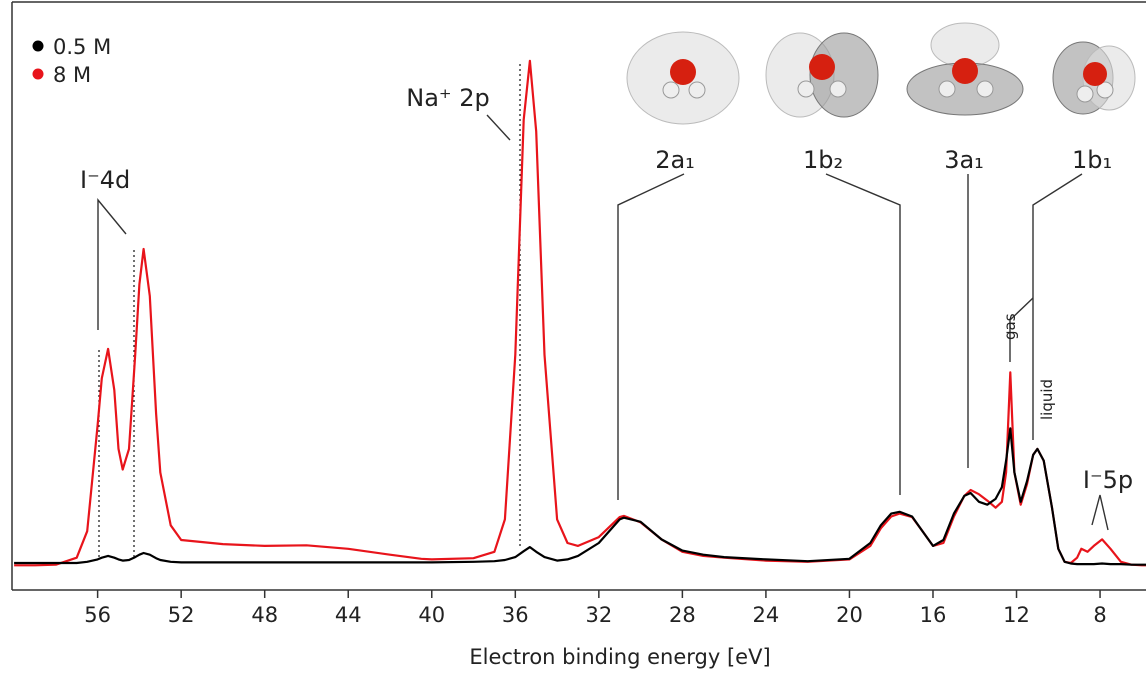 This screenshot has width=1146, height=675. What do you see at coordinates (598, 615) in the screenshot?
I see `x-tick-label: 32` at bounding box center [598, 615].